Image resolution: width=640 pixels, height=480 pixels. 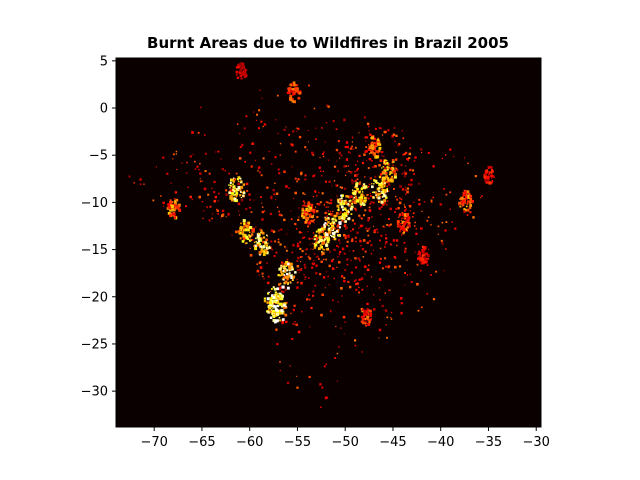 What do you see at coordinates (94, 203) in the screenshot?
I see `y-tick-label: −10` at bounding box center [94, 203].